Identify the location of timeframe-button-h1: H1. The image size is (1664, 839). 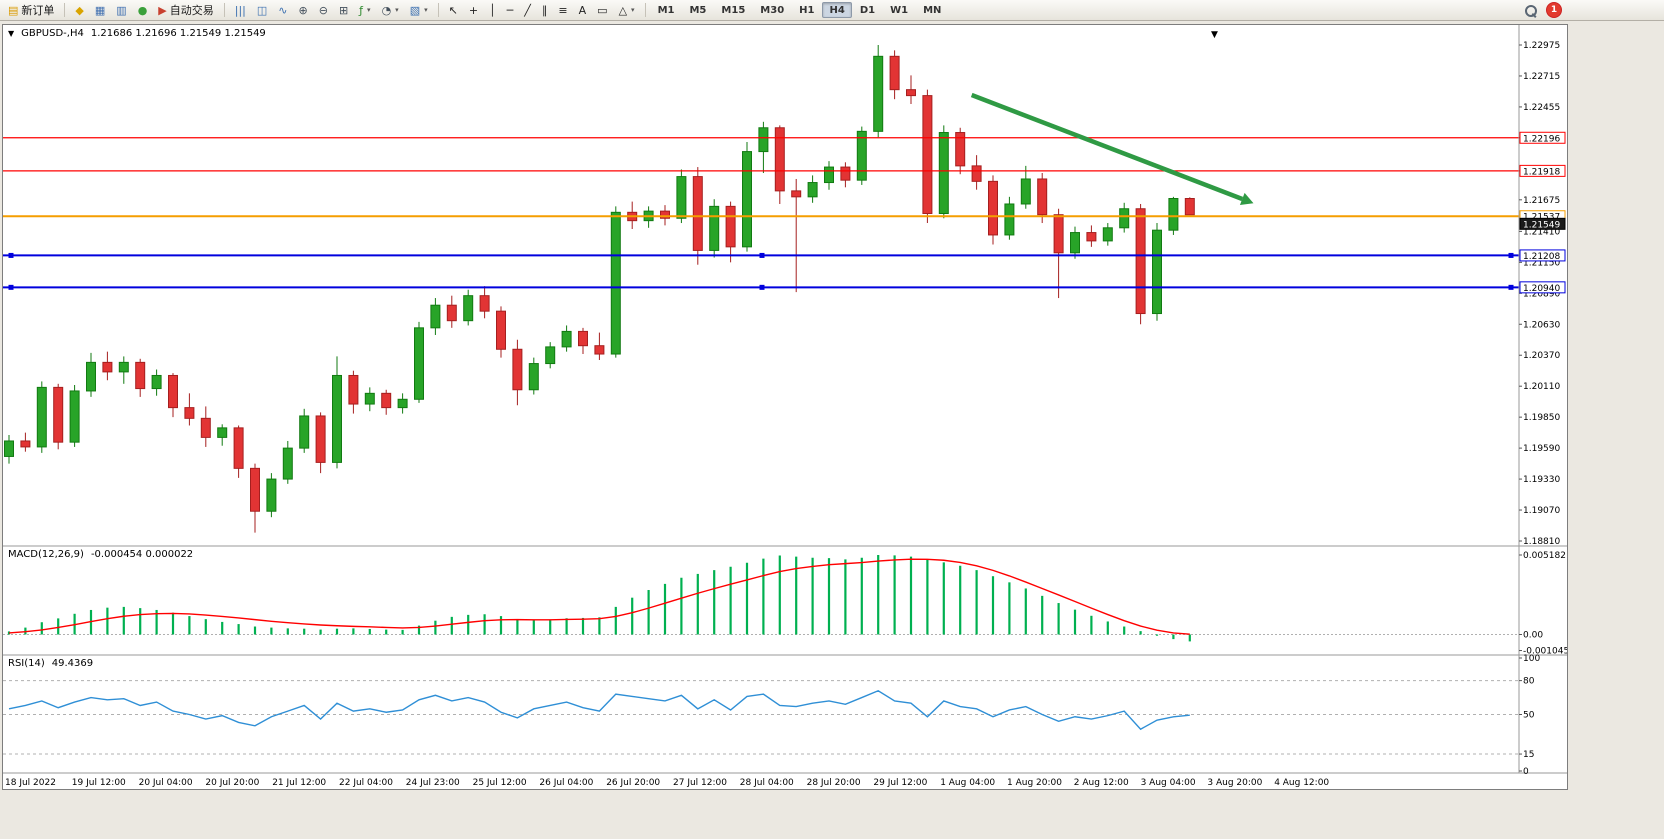
(807, 10).